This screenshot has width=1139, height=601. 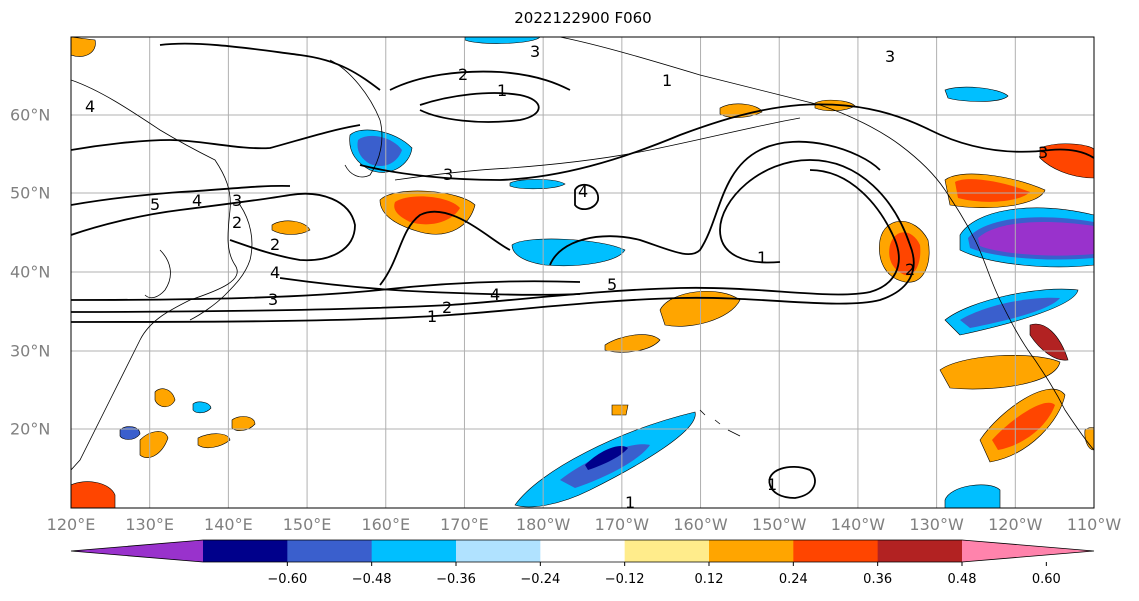 What do you see at coordinates (543, 524) in the screenshot?
I see `longitude-label: 180°W` at bounding box center [543, 524].